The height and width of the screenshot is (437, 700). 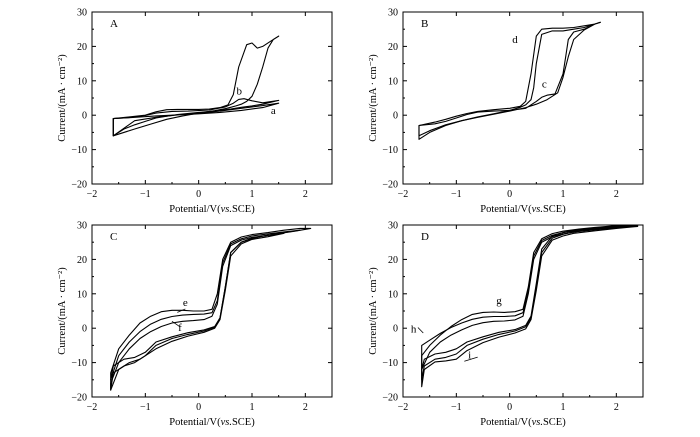 What do you see at coordinates (195, 209) in the screenshot?
I see `panel-a-x-axis-title-part1: Potential/V(` at bounding box center [195, 209].